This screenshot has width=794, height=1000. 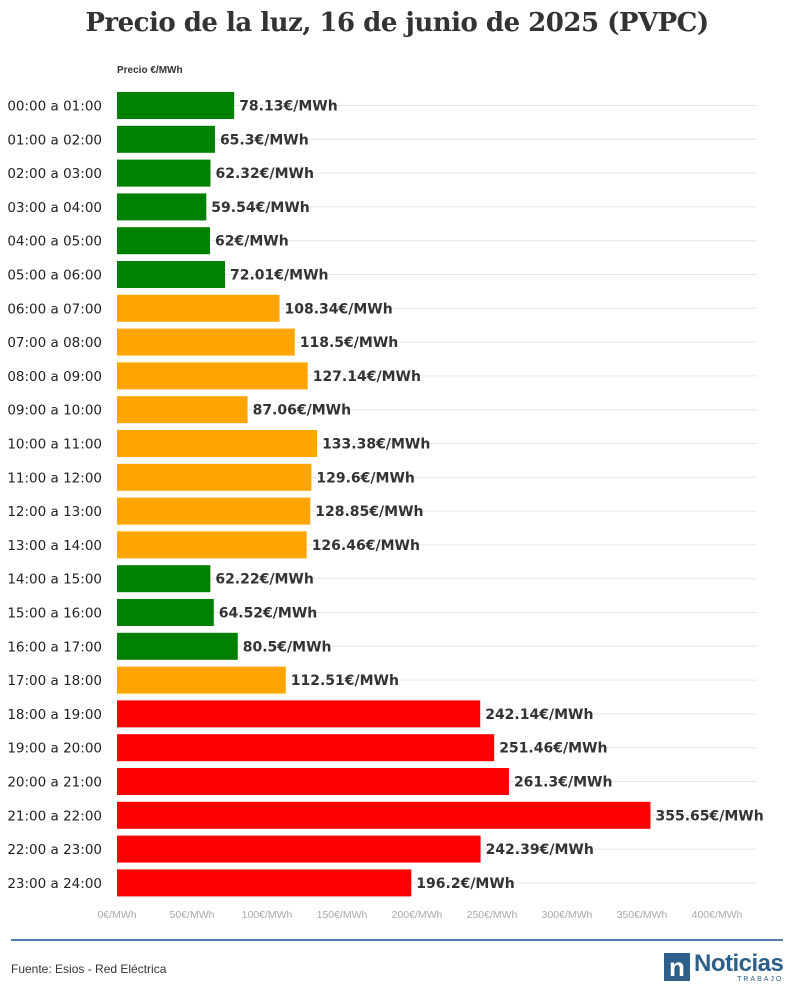 What do you see at coordinates (397, 940) in the screenshot?
I see `footer-divider` at bounding box center [397, 940].